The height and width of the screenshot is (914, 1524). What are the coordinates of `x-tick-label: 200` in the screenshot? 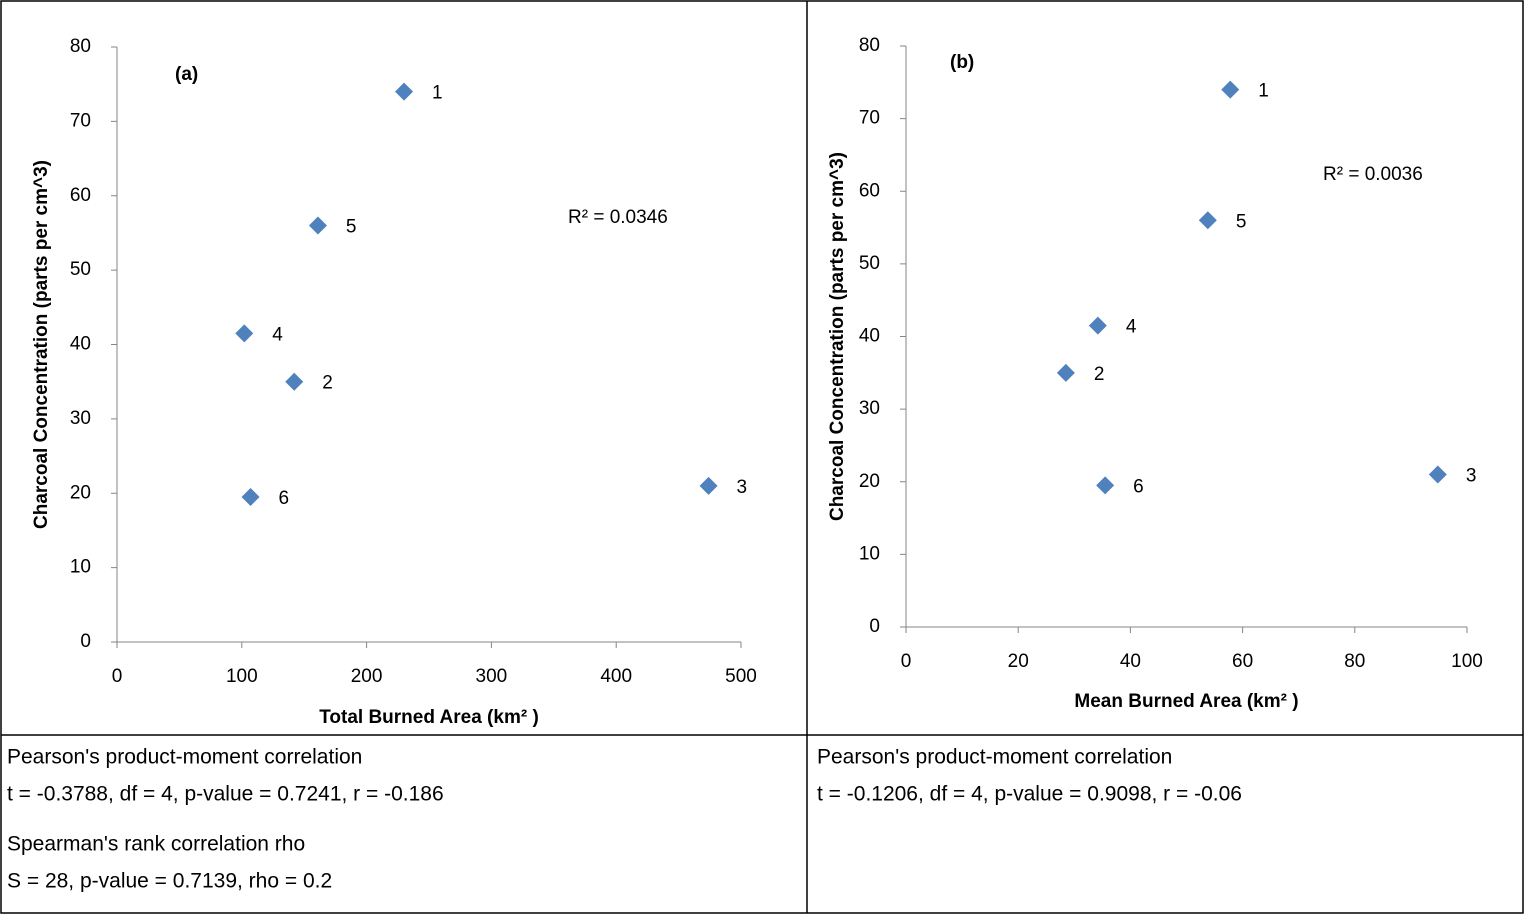 It's located at (367, 676).